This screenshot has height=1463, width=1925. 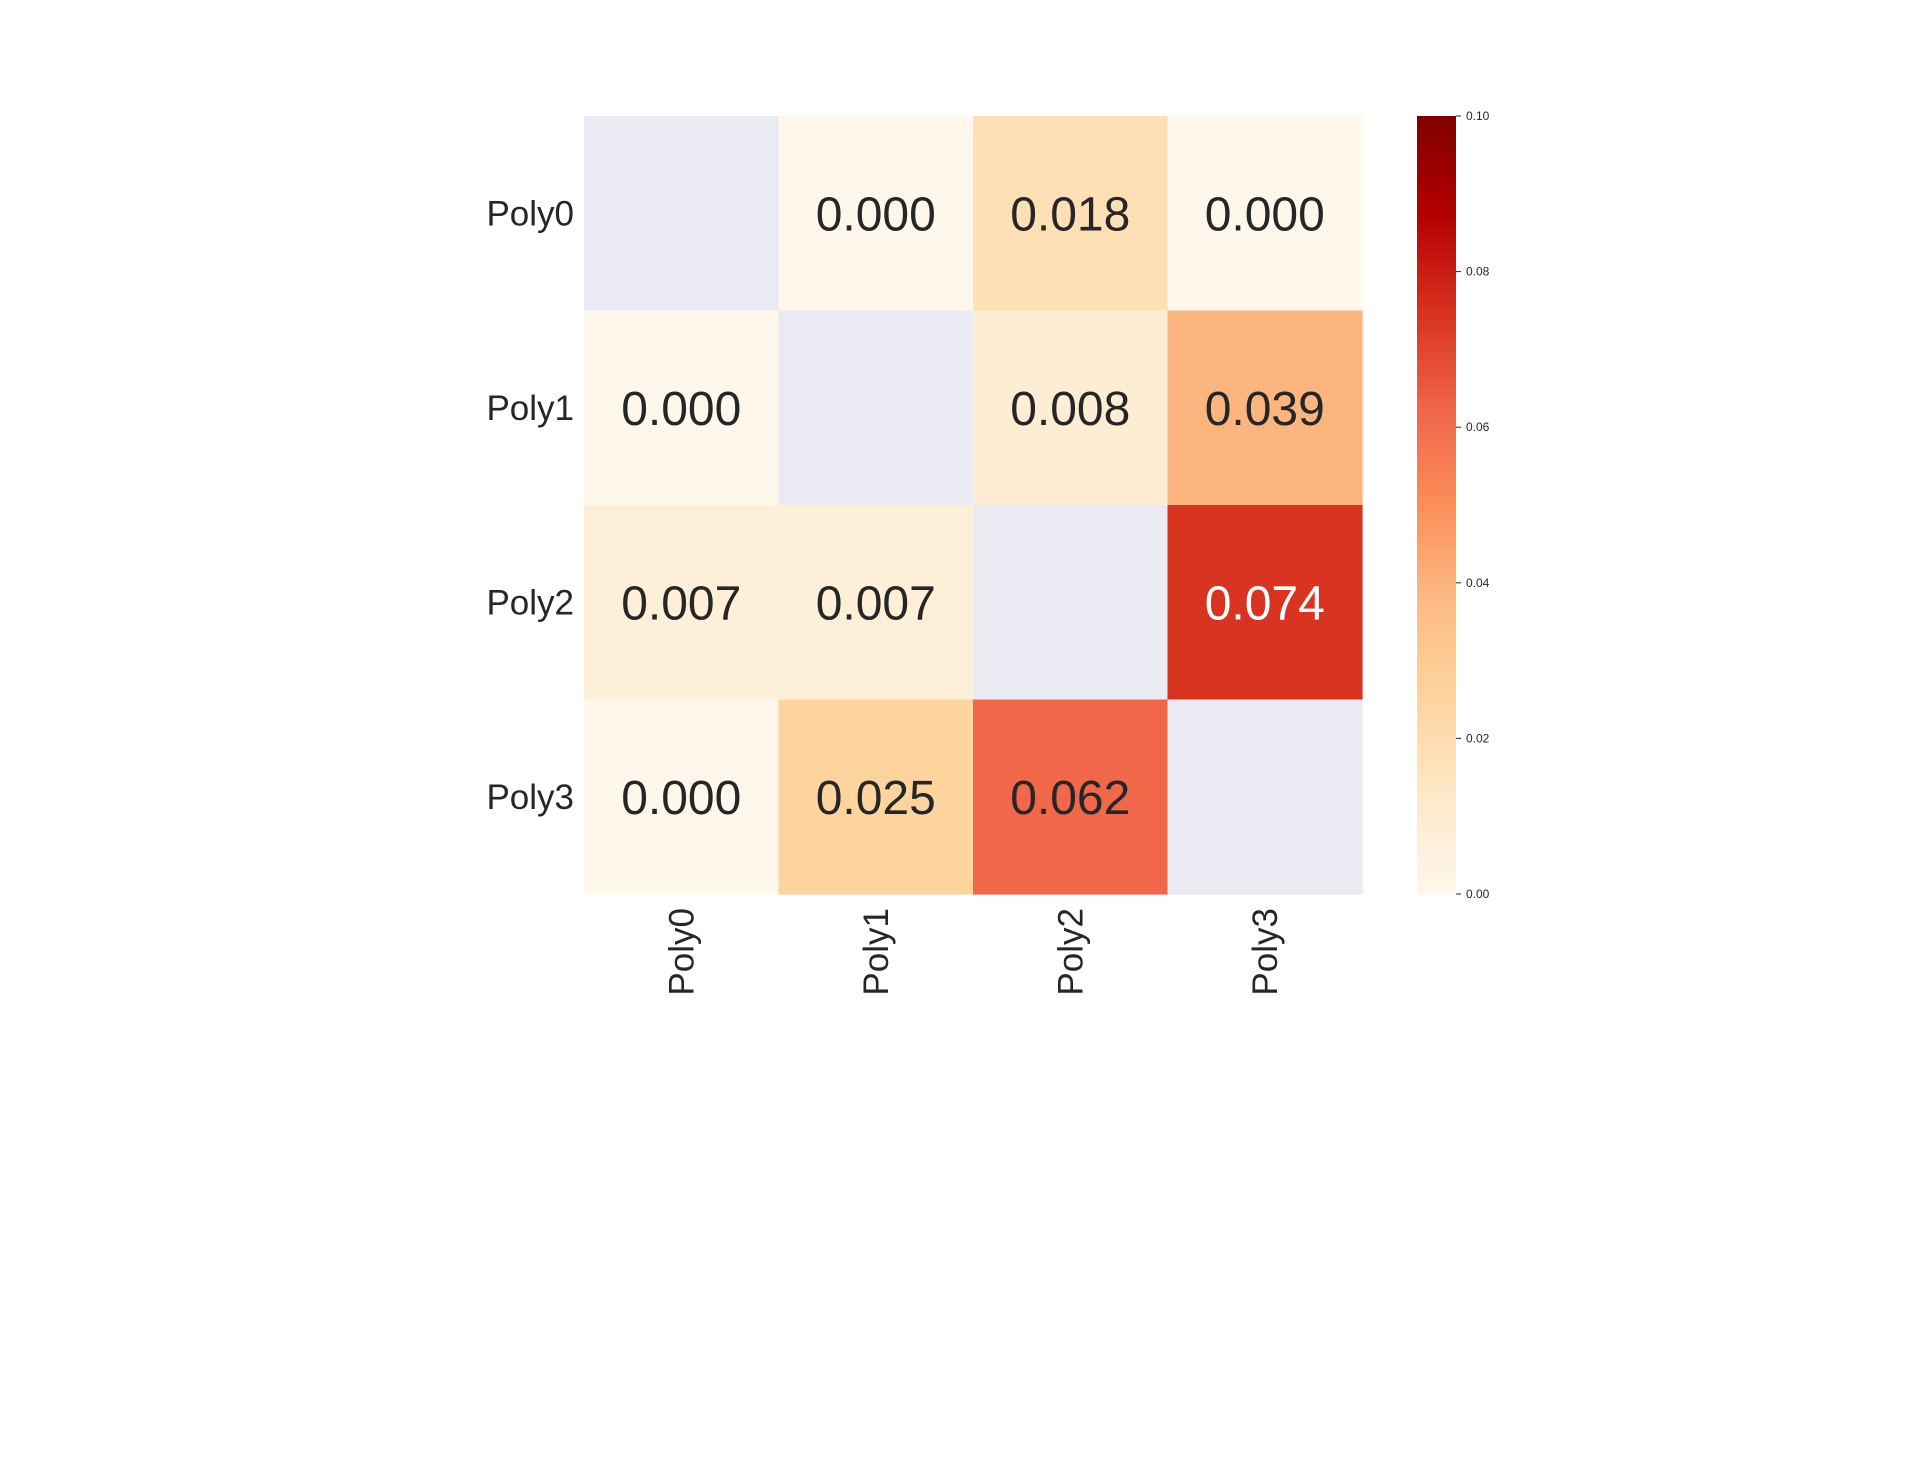 I want to click on cell-value-label-r2-c1: 0.007, so click(x=876, y=603).